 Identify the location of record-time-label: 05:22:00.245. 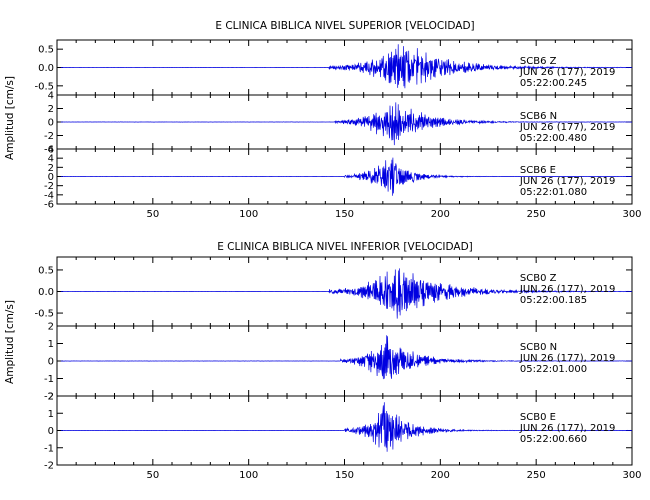
(553, 83).